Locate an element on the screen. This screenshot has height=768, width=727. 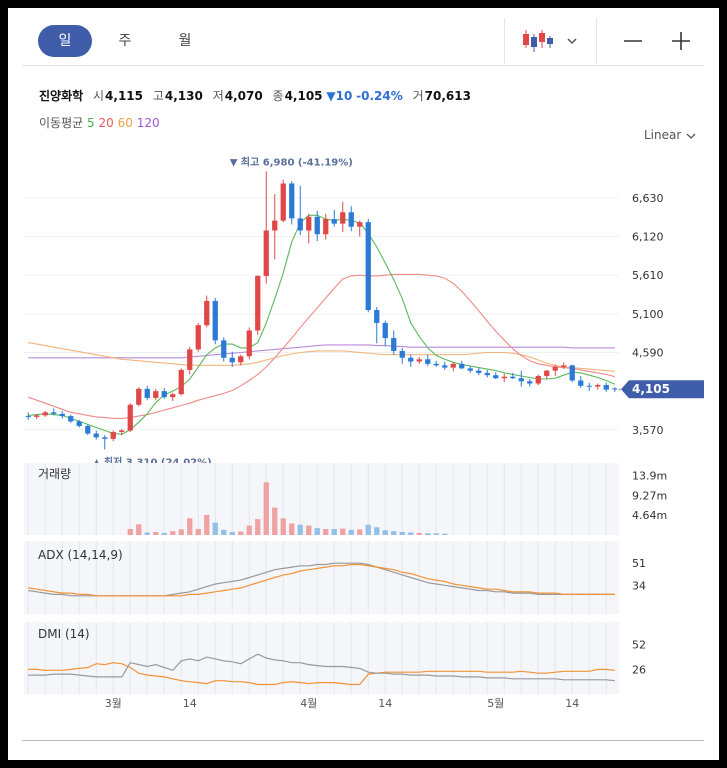
zoom-out-button is located at coordinates (633, 41).